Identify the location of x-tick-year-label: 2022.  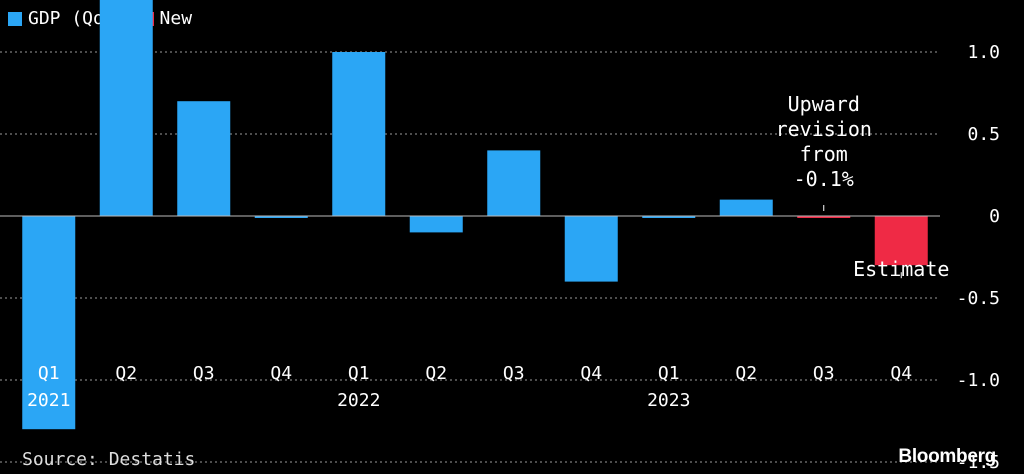
(358, 400).